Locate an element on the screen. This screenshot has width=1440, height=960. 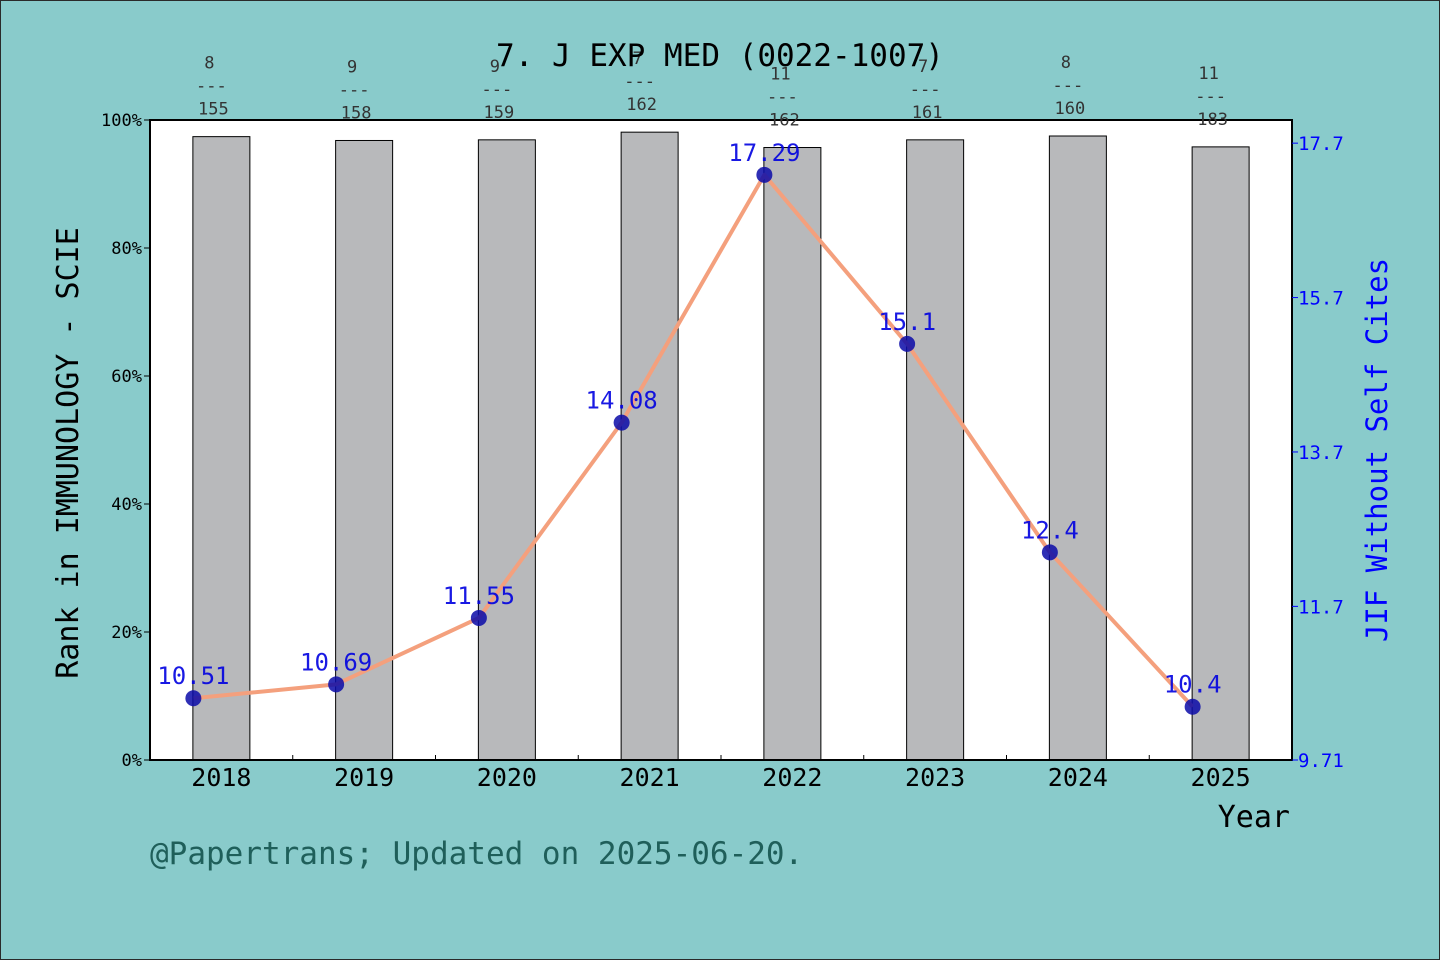
right-tick-label: 13.7 is located at coordinates (1321, 453).